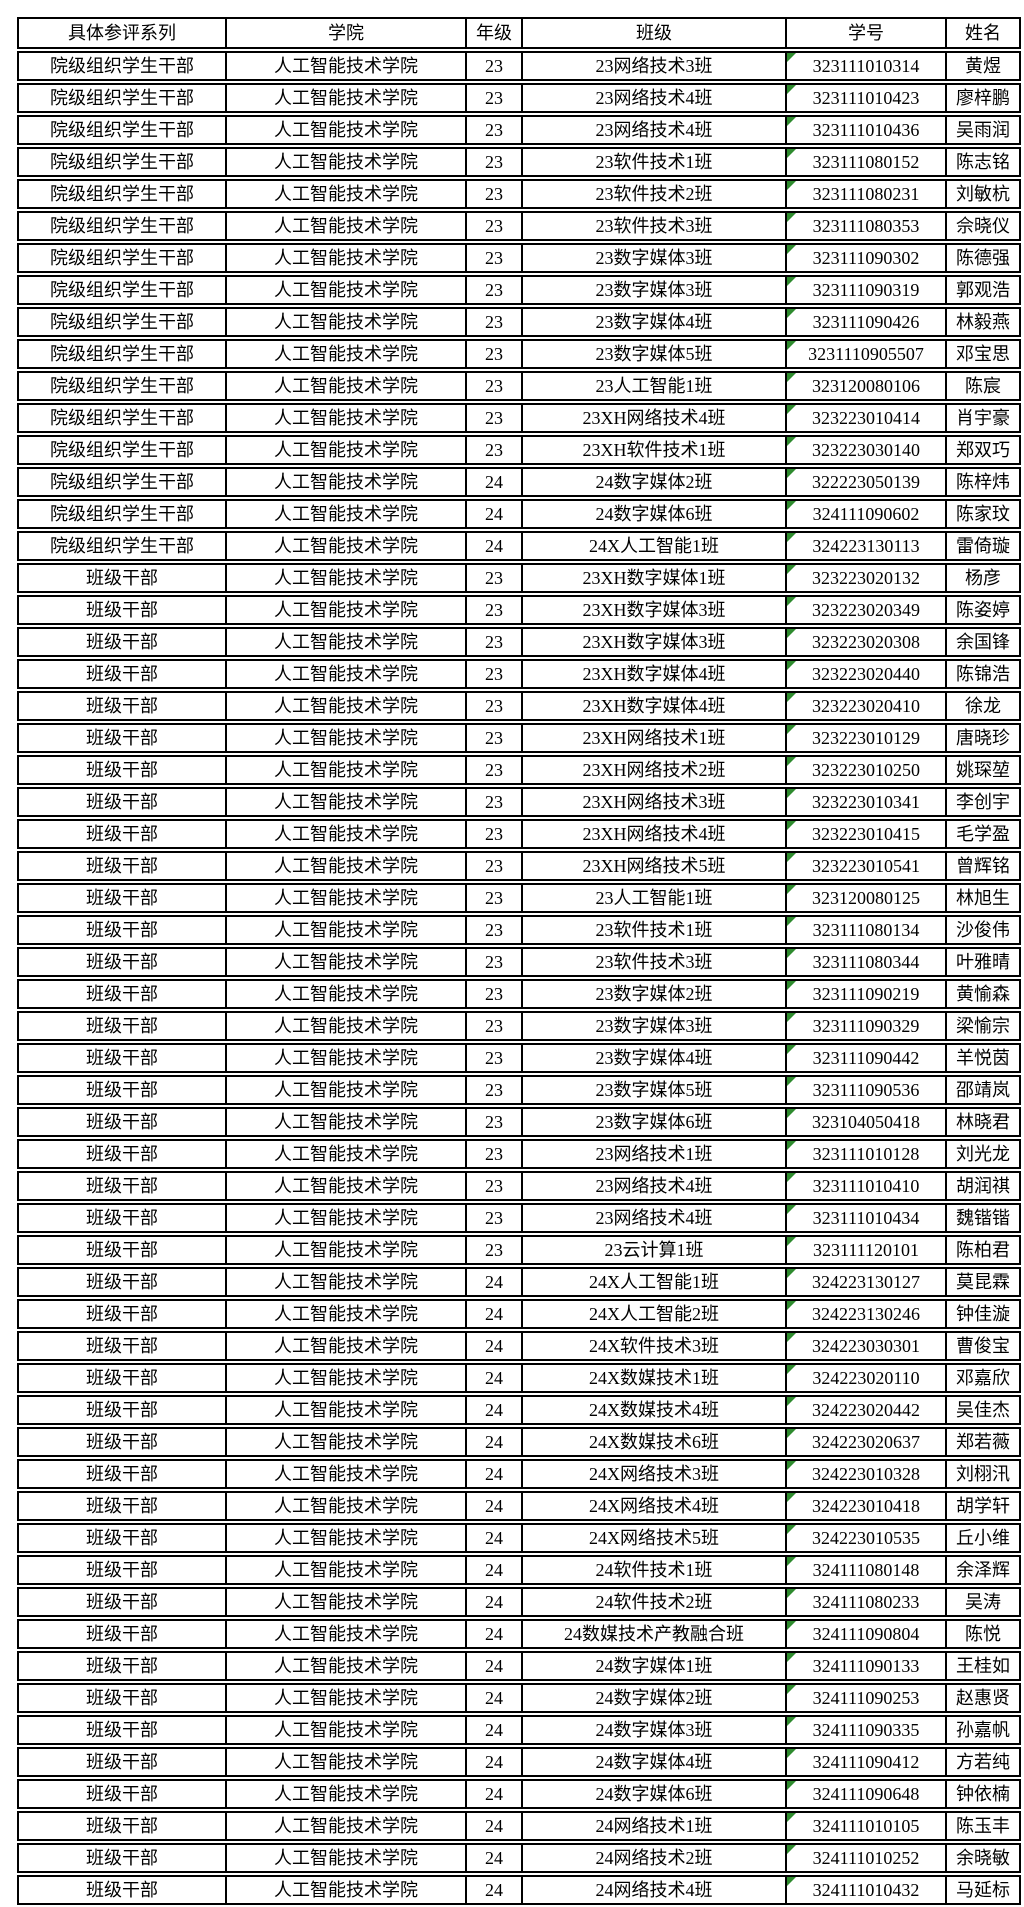 The image size is (1024, 1907). I want to click on name-cell: 王桂如, so click(984, 1666).